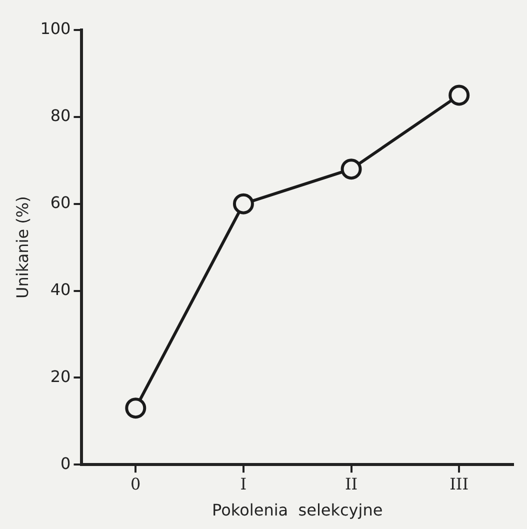 Image resolution: width=527 pixels, height=529 pixels. Describe the element at coordinates (60, 289) in the screenshot. I see `y-tick-label: 40` at that location.